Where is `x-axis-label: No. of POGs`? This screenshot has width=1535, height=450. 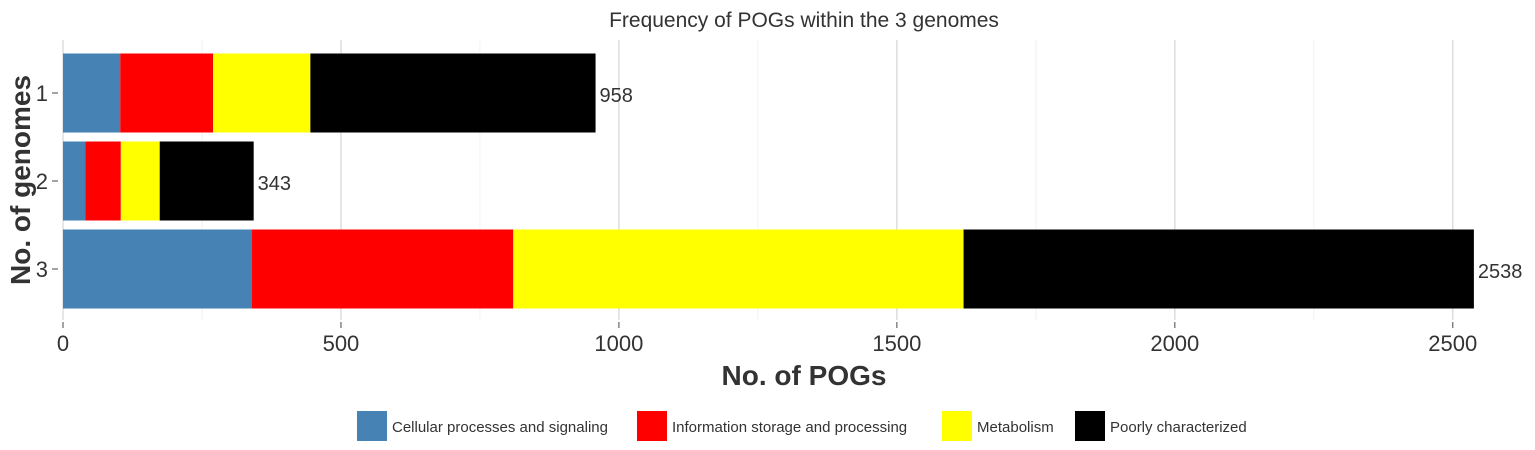
x-axis-label: No. of POGs is located at coordinates (804, 375).